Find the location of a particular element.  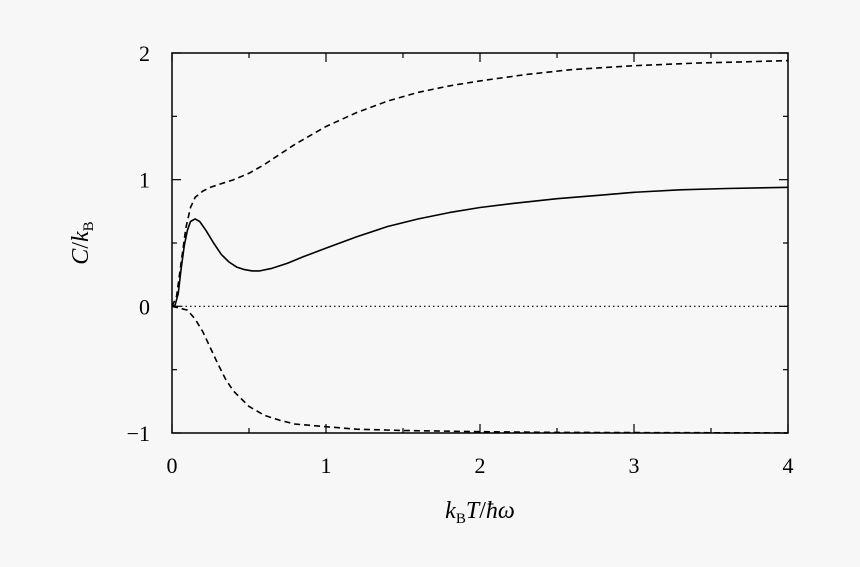

y-tick-label: −1 is located at coordinates (138, 433).